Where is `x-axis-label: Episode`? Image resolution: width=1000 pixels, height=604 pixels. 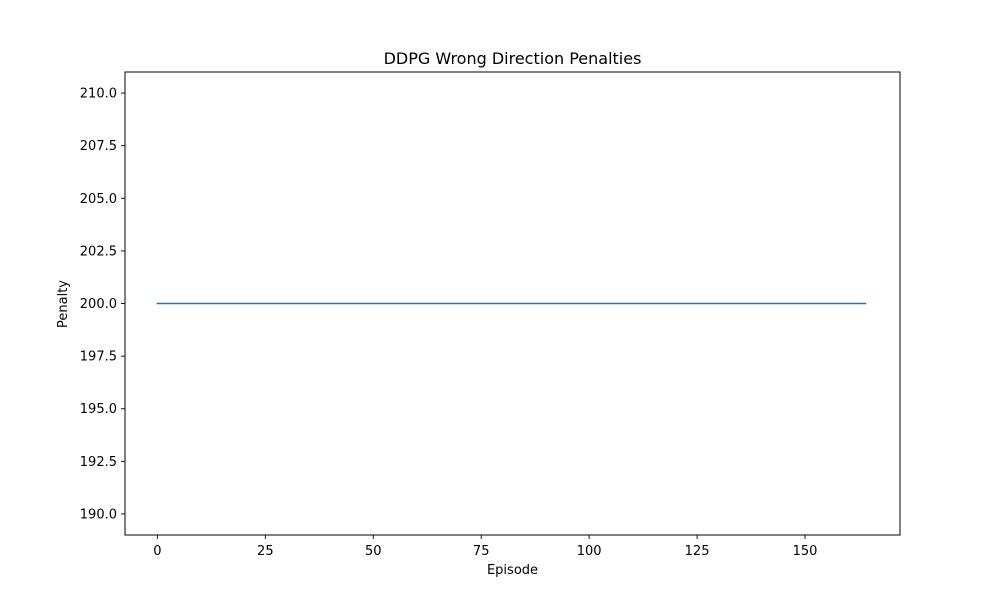 x-axis-label: Episode is located at coordinates (512, 570).